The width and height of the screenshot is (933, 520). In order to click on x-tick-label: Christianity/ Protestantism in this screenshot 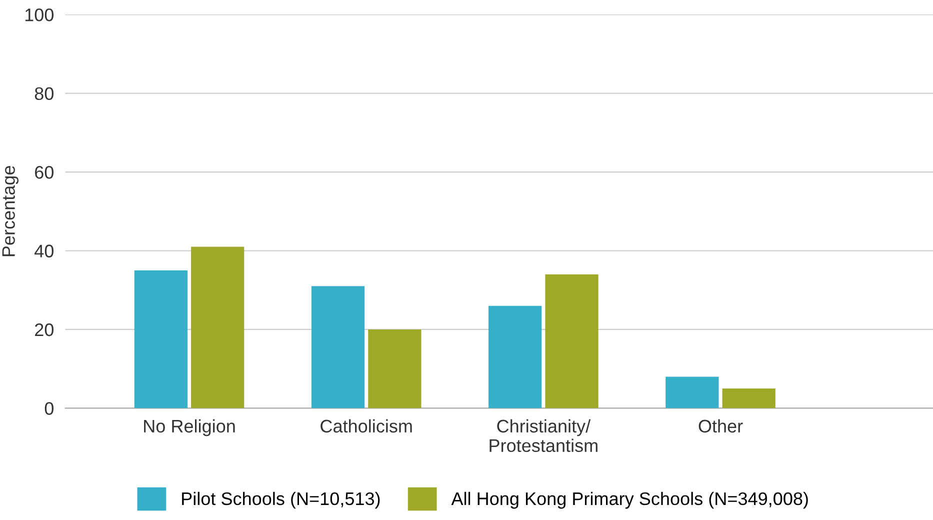, I will do `click(544, 435)`.